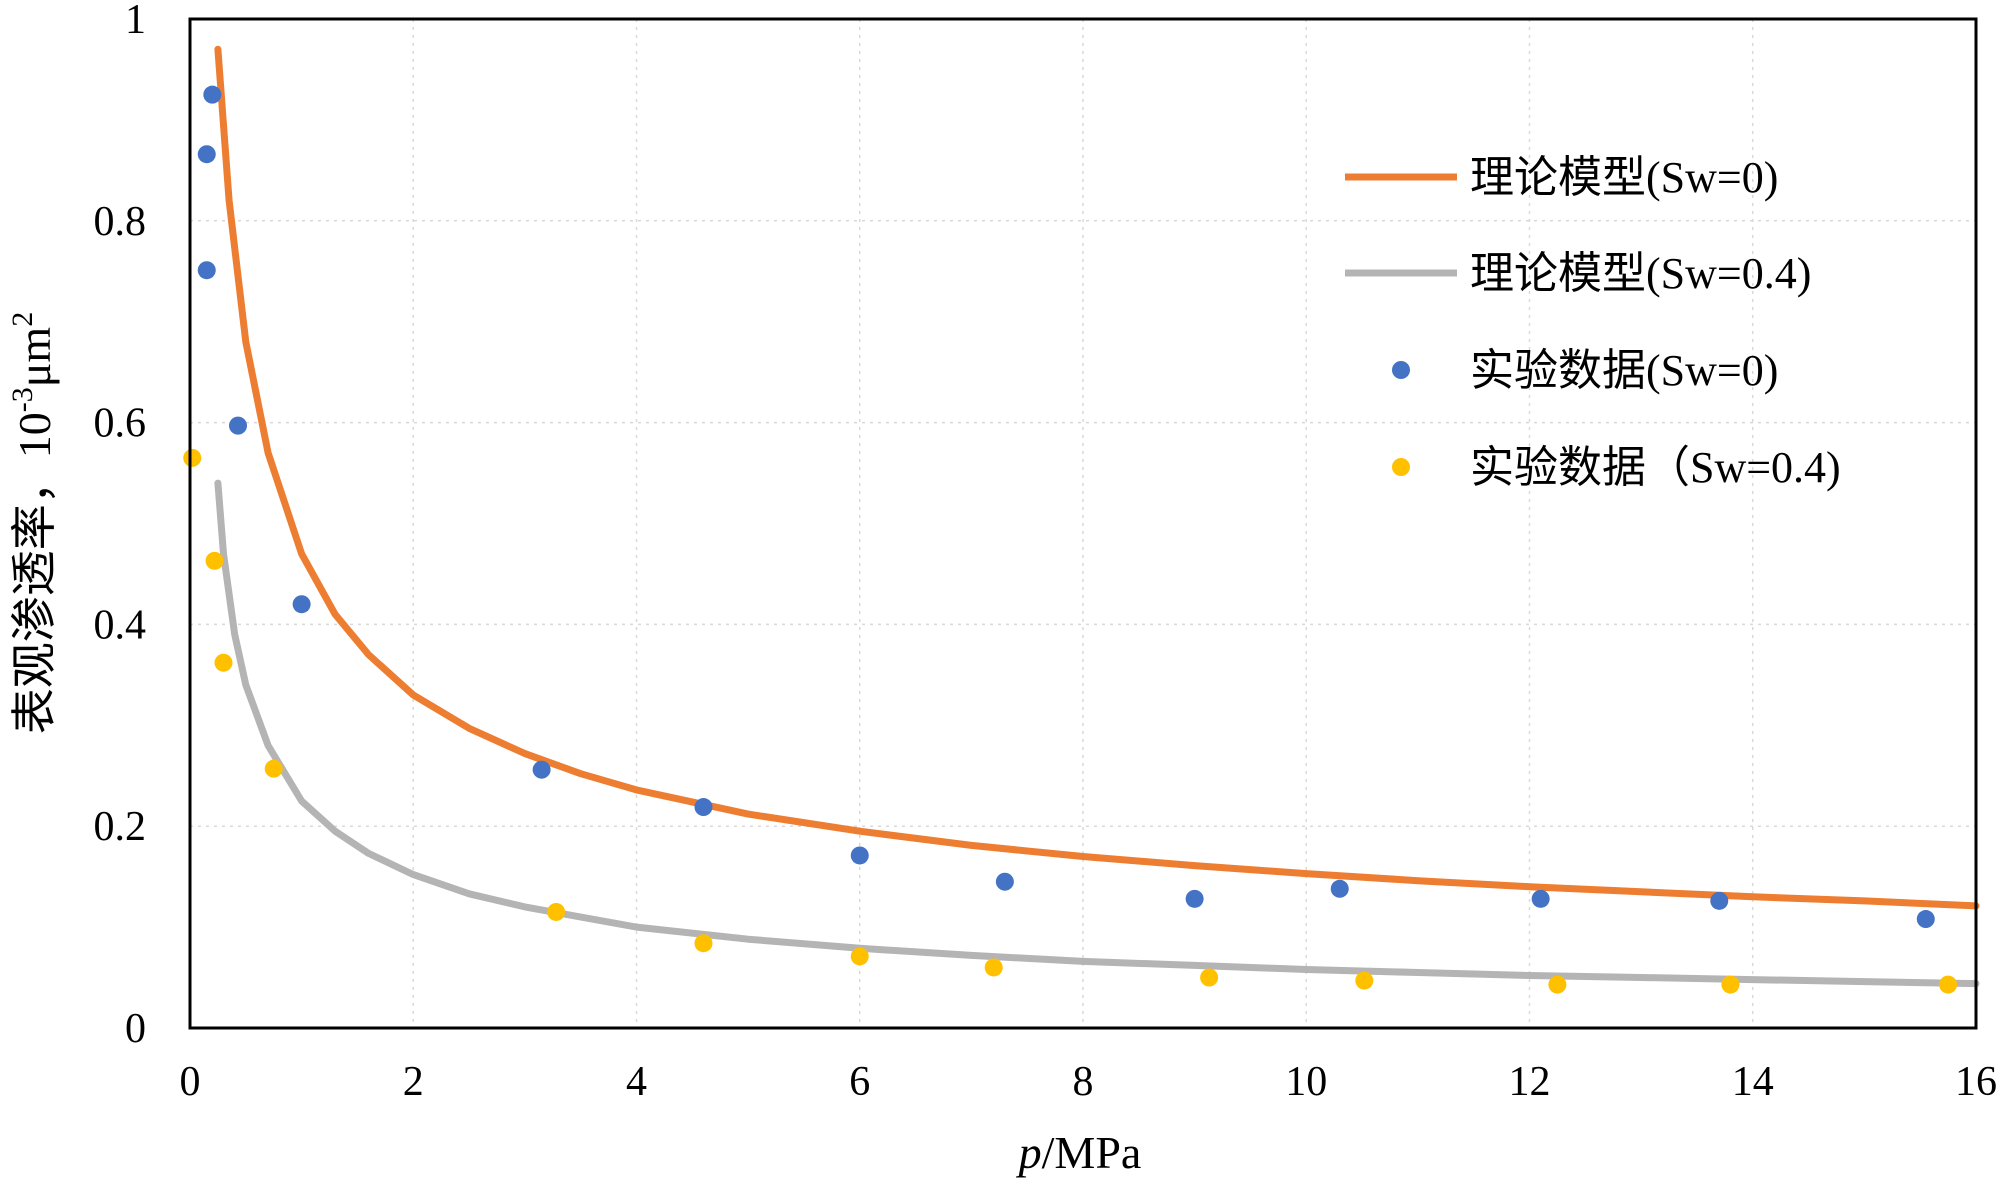 This screenshot has height=1183, width=2000. I want to click on y-axis-label: 表观渗透率，10-3μm2, so click(33, 523).